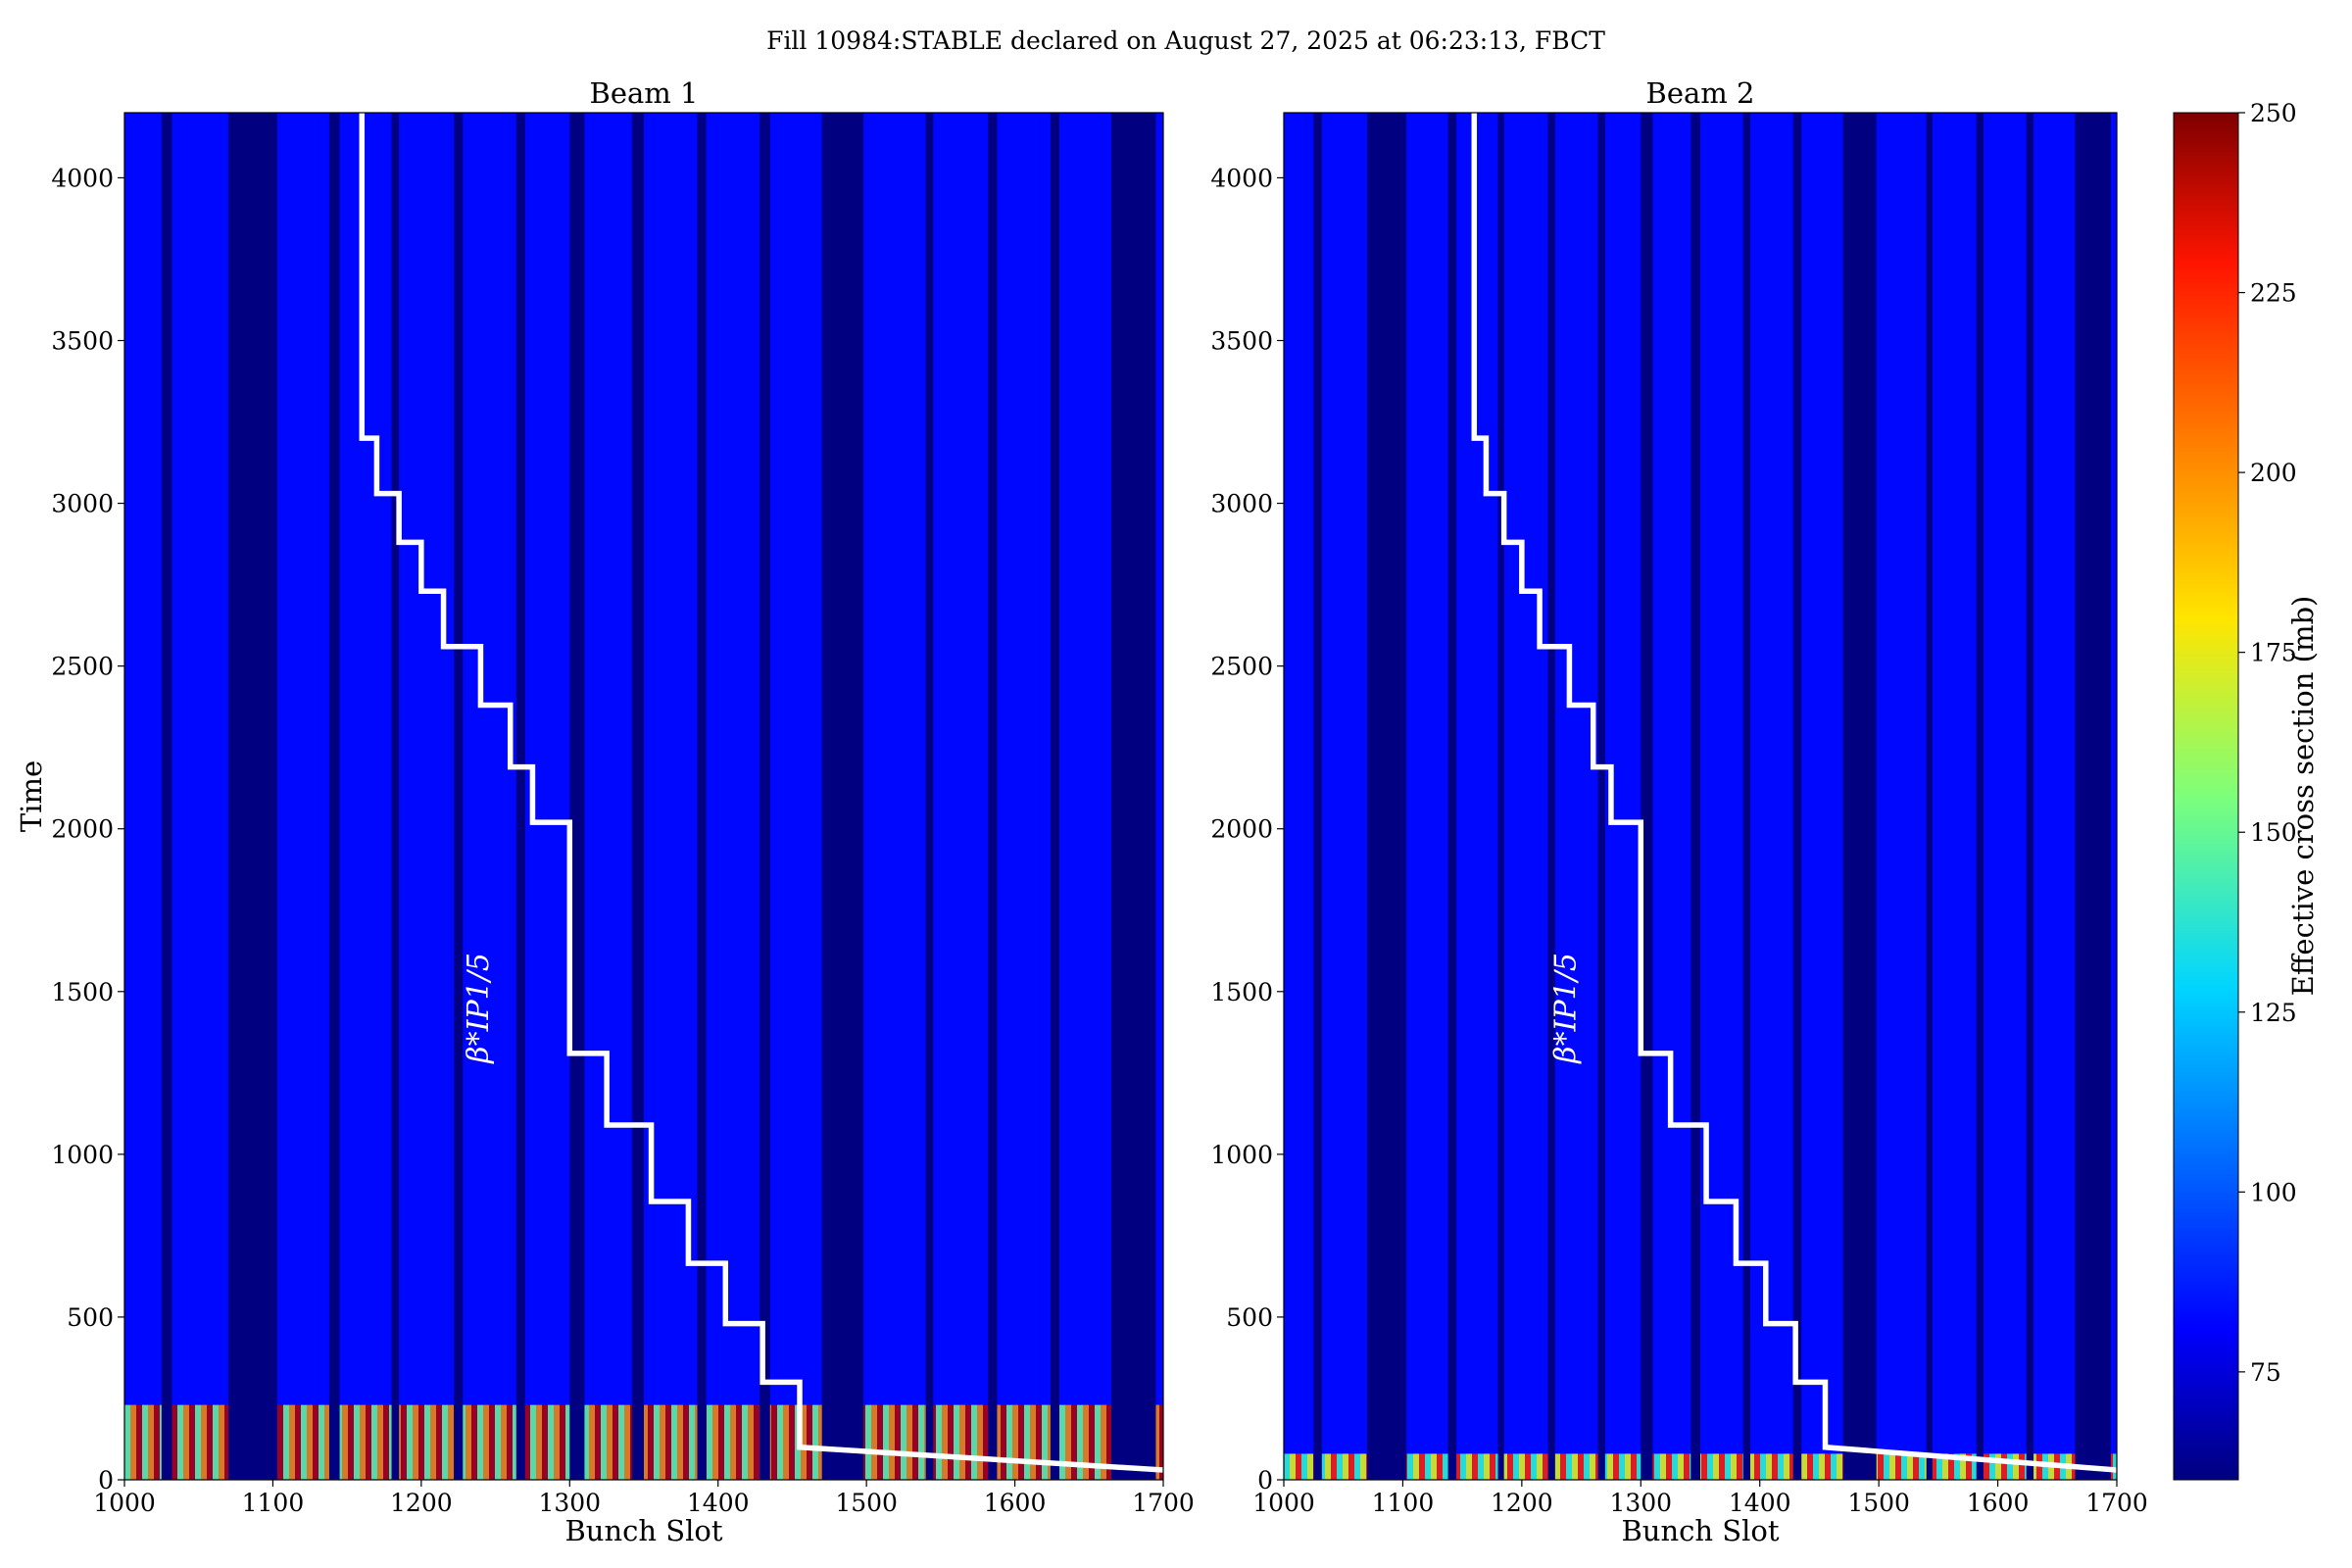 The height and width of the screenshot is (1568, 2352). I want to click on beam-2-x-tick-label: 1400, so click(1760, 1503).